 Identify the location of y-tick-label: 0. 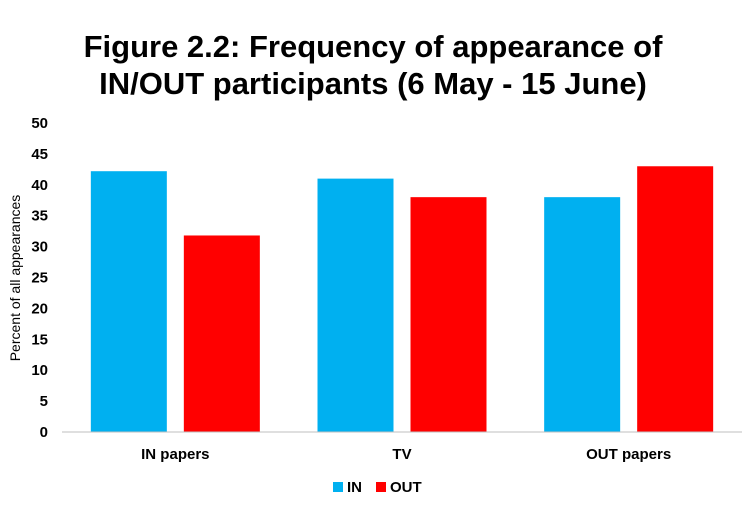
(44, 432).